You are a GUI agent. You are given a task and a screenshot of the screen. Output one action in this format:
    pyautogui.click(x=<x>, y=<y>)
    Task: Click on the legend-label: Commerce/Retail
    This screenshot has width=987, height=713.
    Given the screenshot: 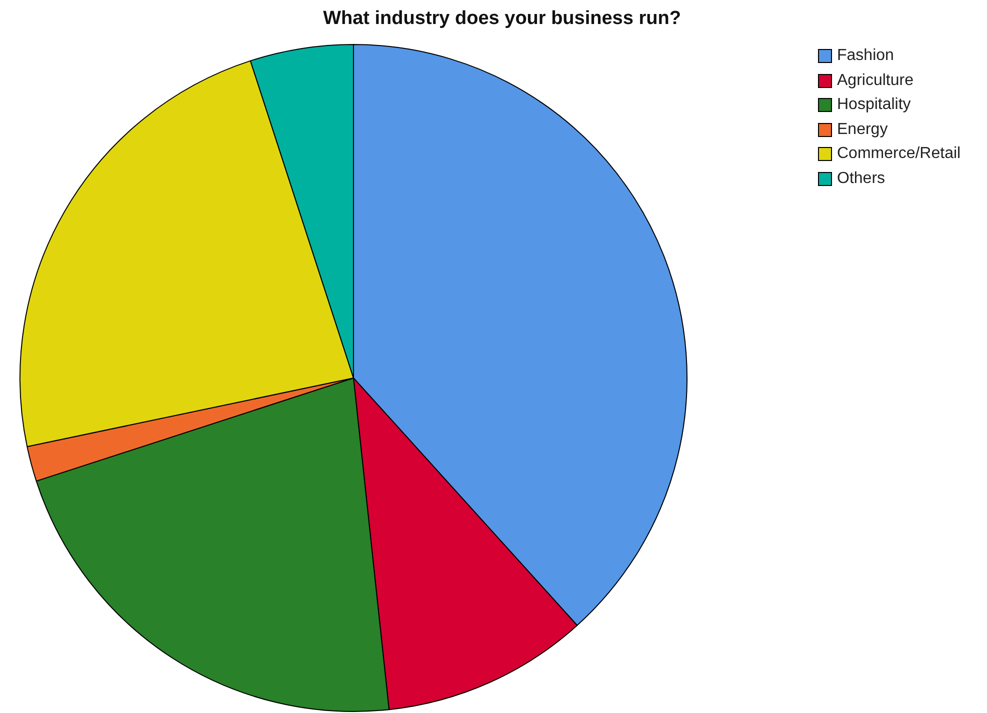 What is the action you would take?
    pyautogui.click(x=899, y=154)
    